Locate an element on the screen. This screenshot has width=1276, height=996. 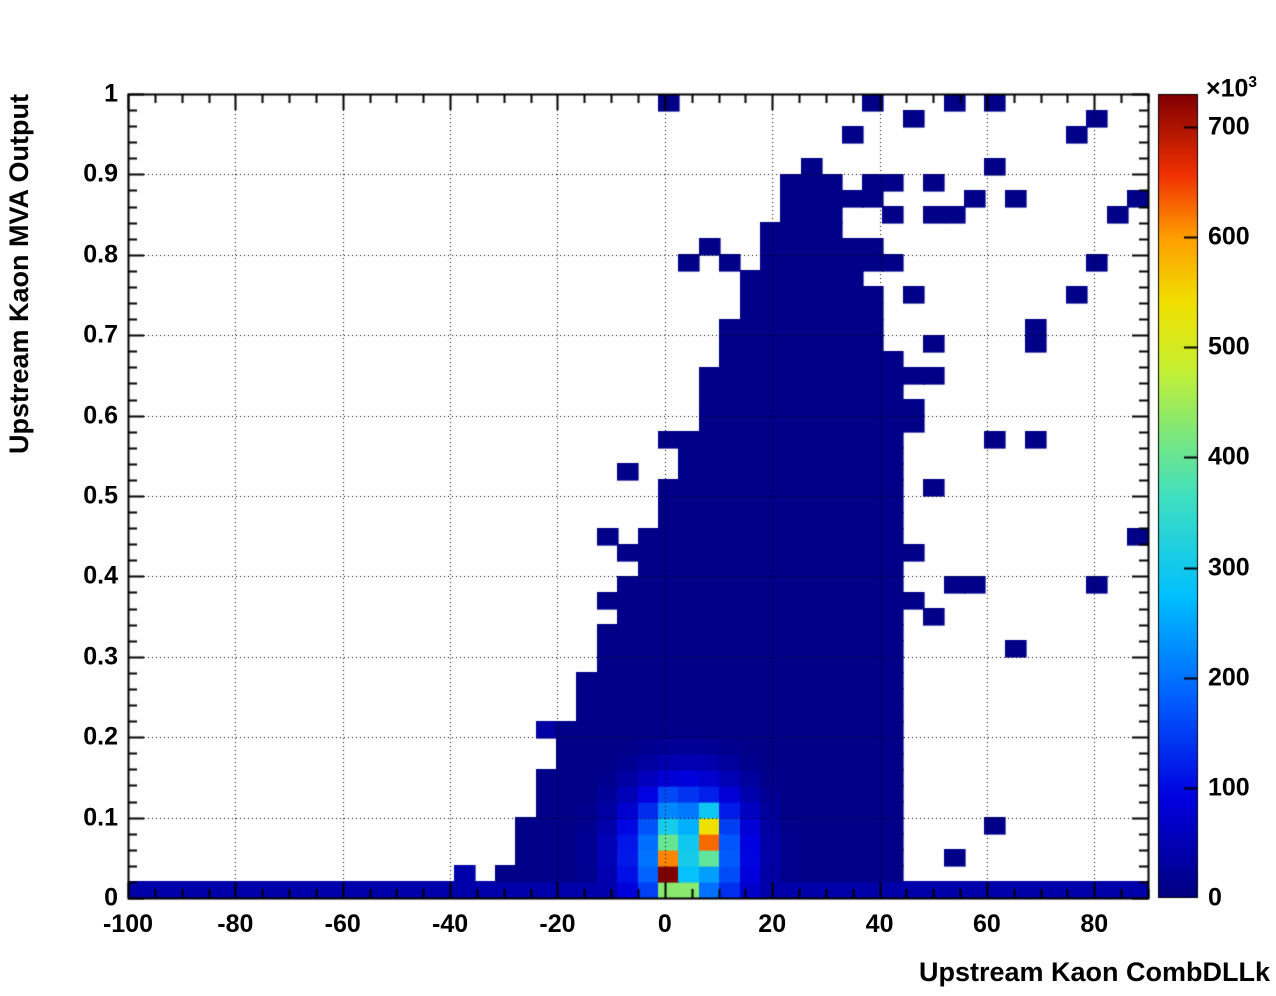
y-tick-label: 1 is located at coordinates (111, 93).